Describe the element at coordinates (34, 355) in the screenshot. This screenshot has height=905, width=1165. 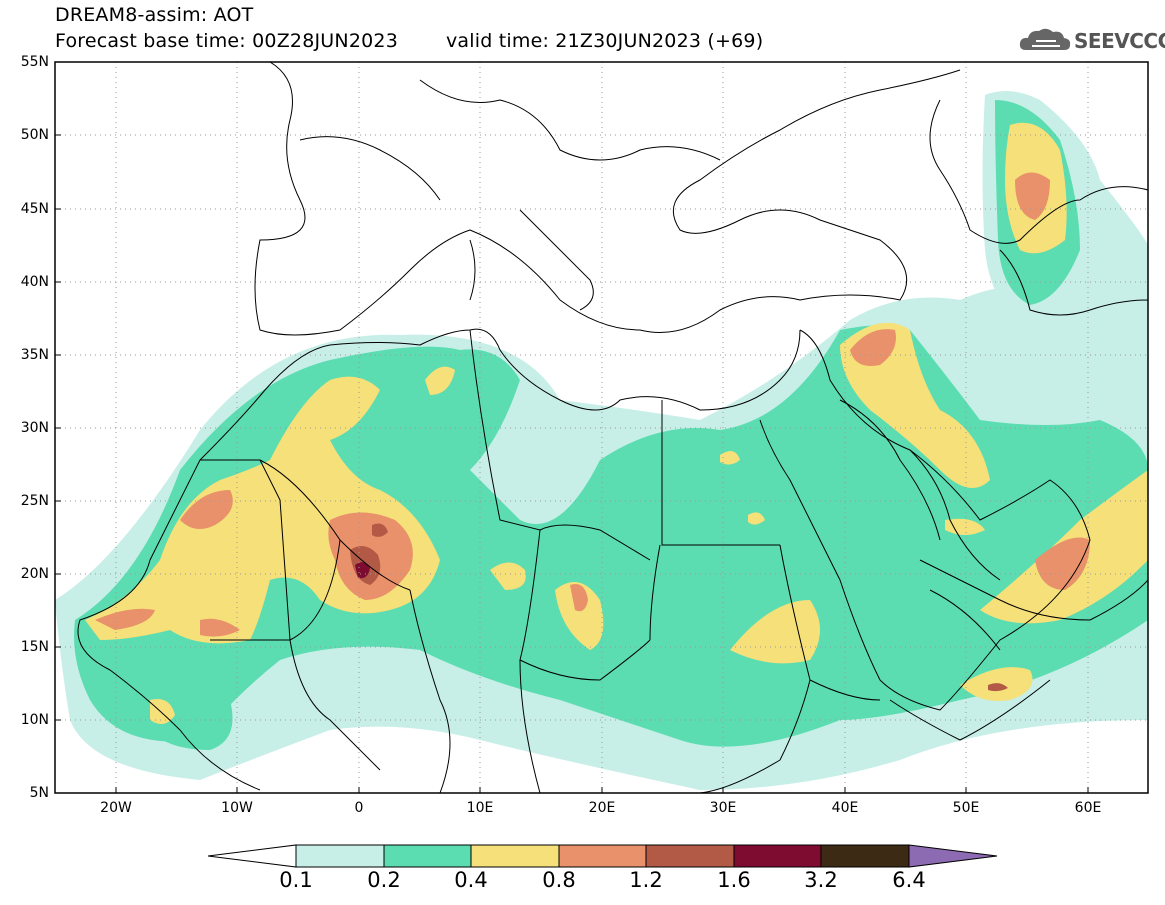
I see `lat-label-35n: 35N` at that location.